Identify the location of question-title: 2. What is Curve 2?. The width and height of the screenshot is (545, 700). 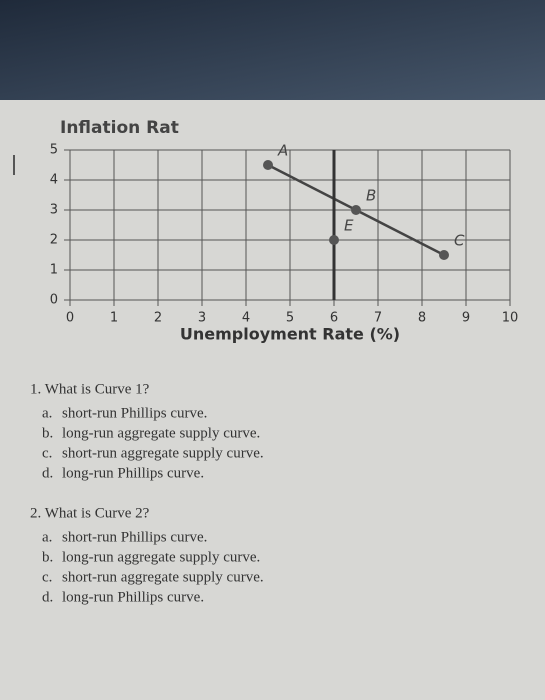
(90, 513).